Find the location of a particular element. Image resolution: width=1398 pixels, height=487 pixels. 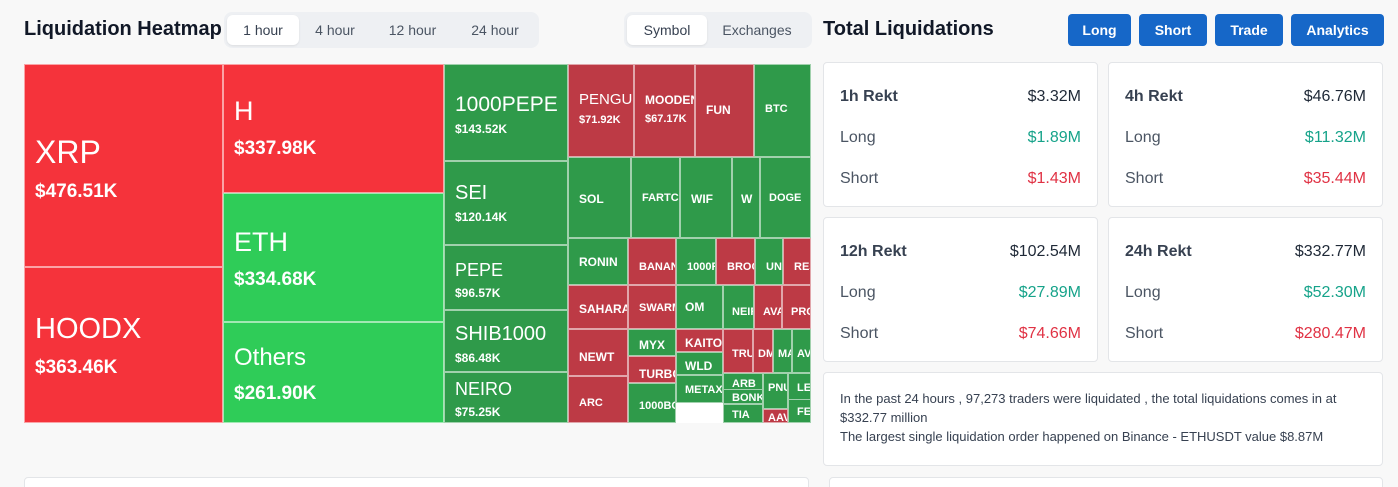

long-button: Long is located at coordinates (1099, 30).